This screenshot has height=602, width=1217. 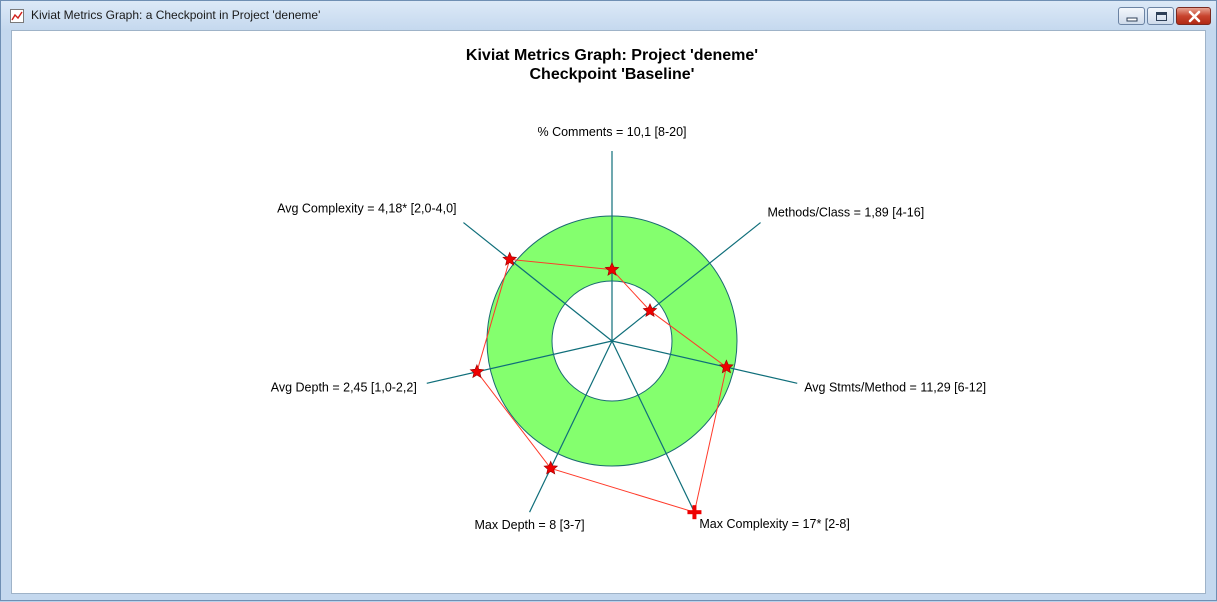 I want to click on graph-title: Kiviat Metrics Graph: Project 'deneme', so click(x=612, y=55).